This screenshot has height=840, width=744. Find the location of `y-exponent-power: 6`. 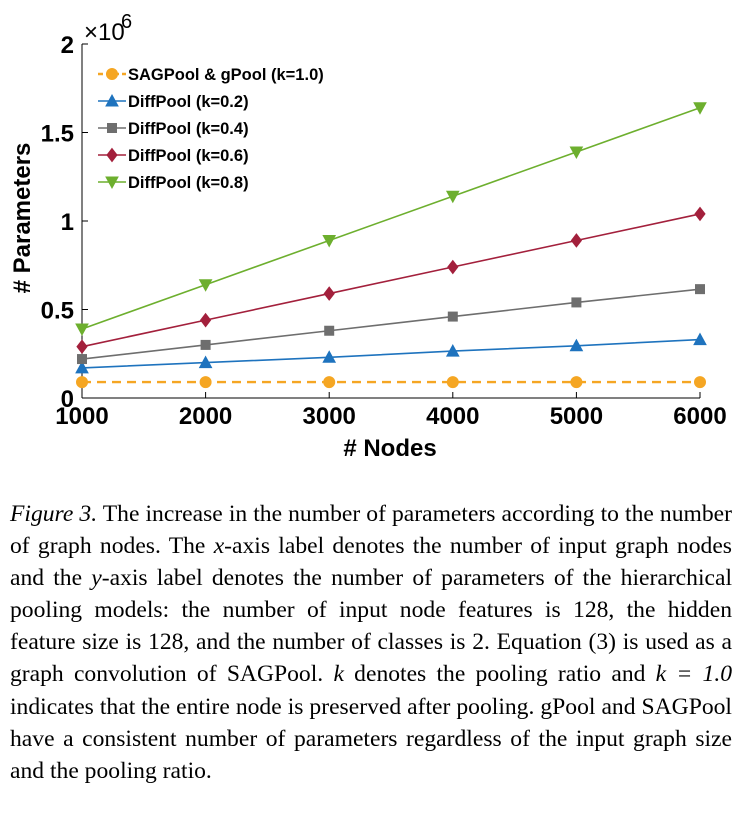

y-exponent-power: 6 is located at coordinates (126, 22).